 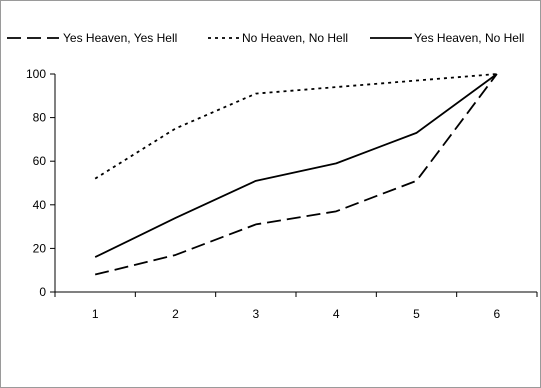 What do you see at coordinates (40, 161) in the screenshot?
I see `y-tick-label: 60` at bounding box center [40, 161].